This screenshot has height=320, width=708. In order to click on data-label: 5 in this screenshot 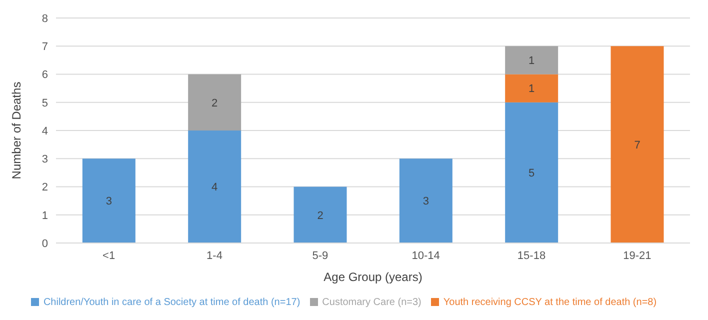, I will do `click(531, 174)`.